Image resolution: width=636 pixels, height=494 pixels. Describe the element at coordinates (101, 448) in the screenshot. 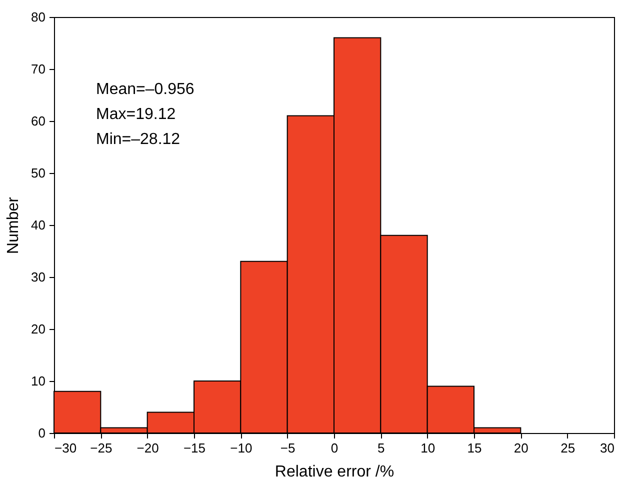

I see `x-tick-label: −25` at that location.